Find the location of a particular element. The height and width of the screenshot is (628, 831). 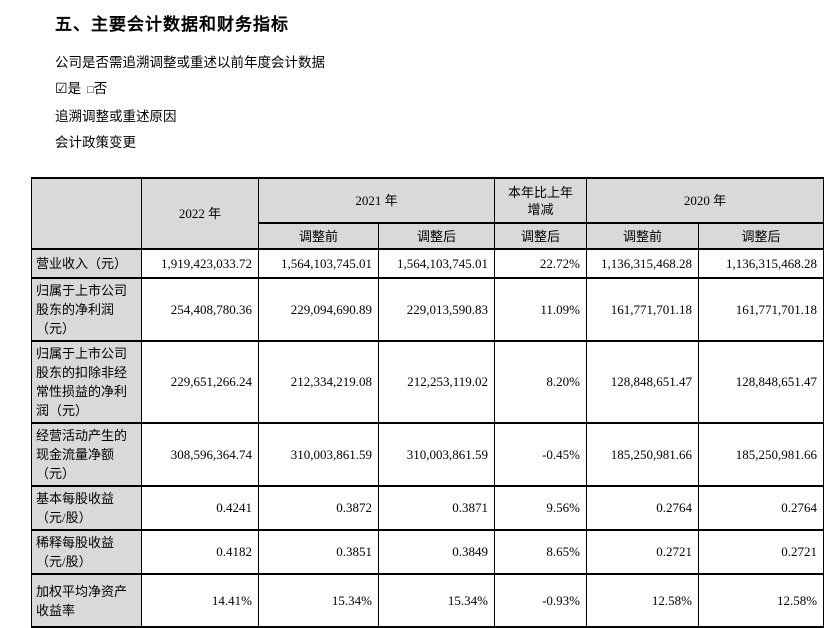

value-cell: 212,334,219.08 is located at coordinates (318, 382).